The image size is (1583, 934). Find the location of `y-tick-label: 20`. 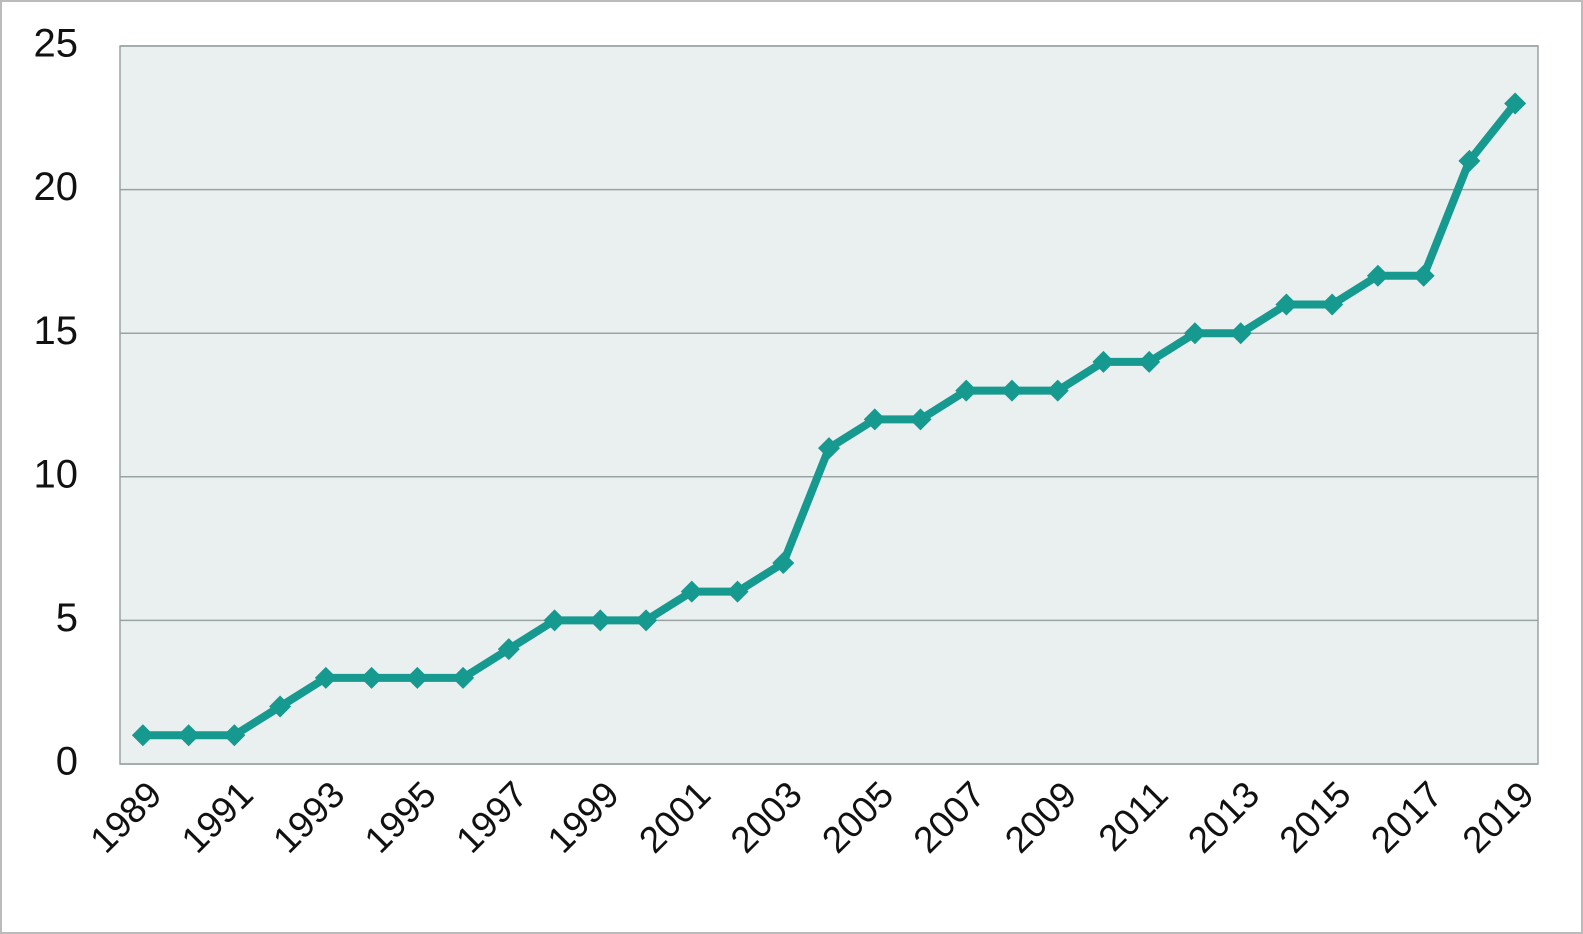

y-tick-label: 20 is located at coordinates (56, 187).